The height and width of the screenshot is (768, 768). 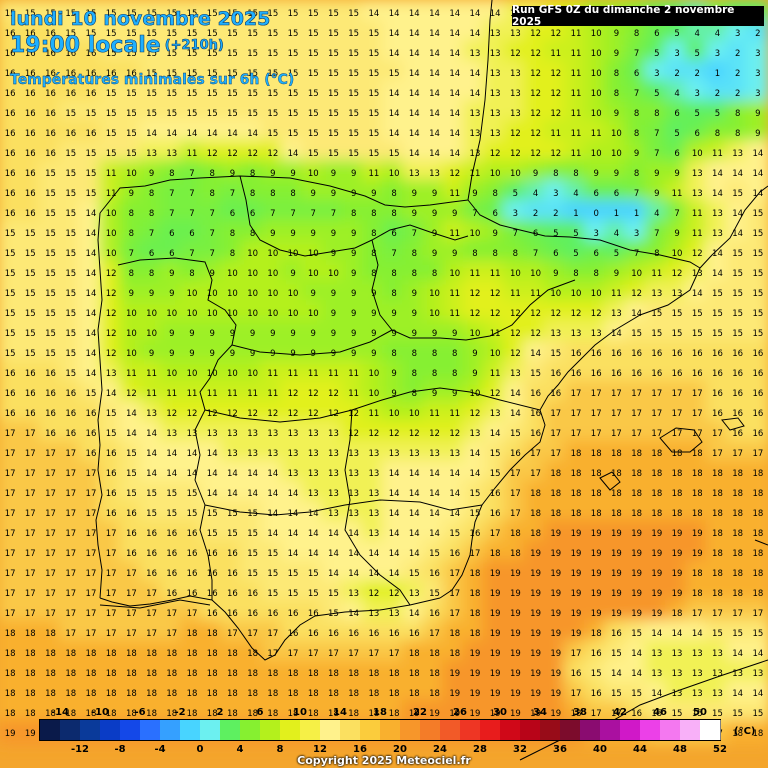 What do you see at coordinates (656, 54) in the screenshot?
I see `temperature-value: 5` at bounding box center [656, 54].